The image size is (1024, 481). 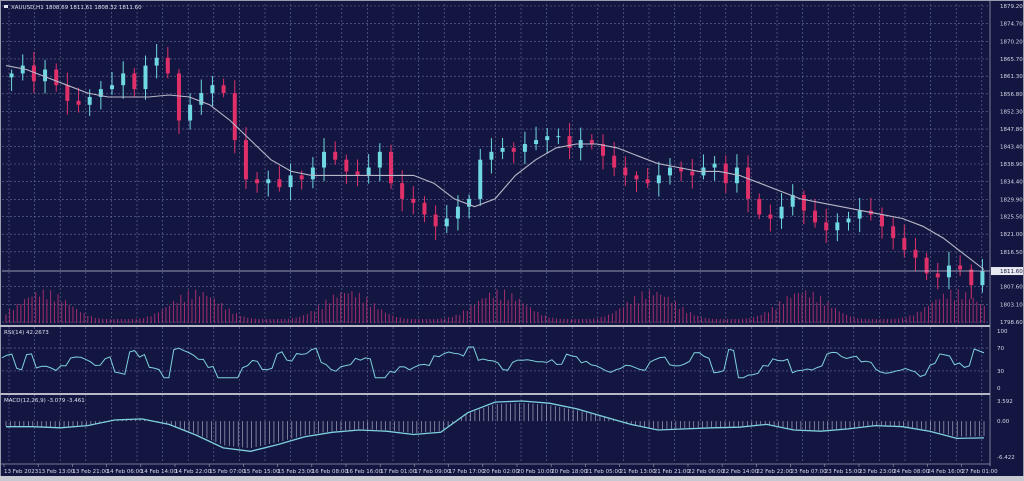 I want to click on price-axis-label: 1870.20, so click(x=1011, y=42).